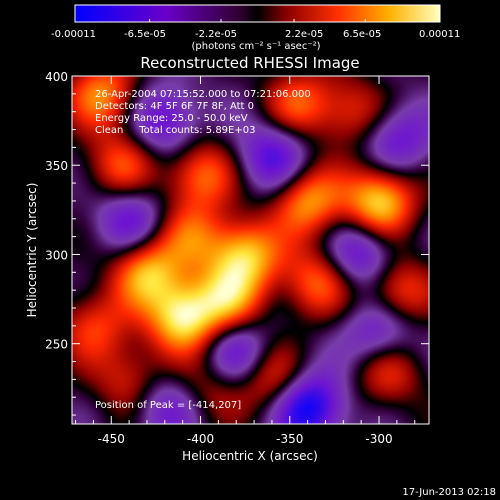  What do you see at coordinates (200, 439) in the screenshot?
I see `x-tick-label: -400` at bounding box center [200, 439].